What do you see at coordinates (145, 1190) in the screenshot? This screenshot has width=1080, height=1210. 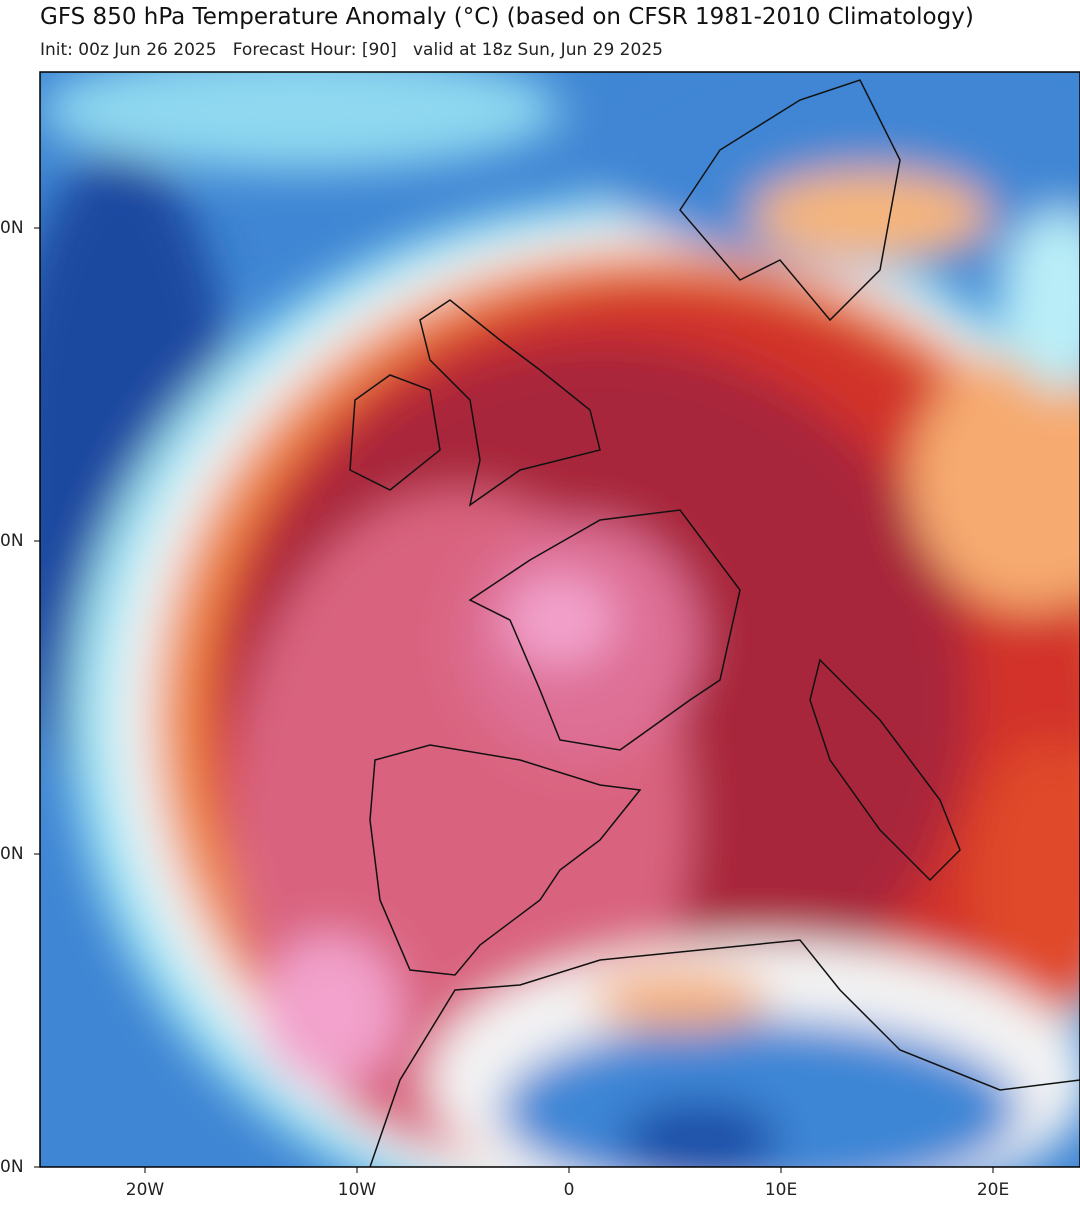 I see `lon-label: 20W` at bounding box center [145, 1190].